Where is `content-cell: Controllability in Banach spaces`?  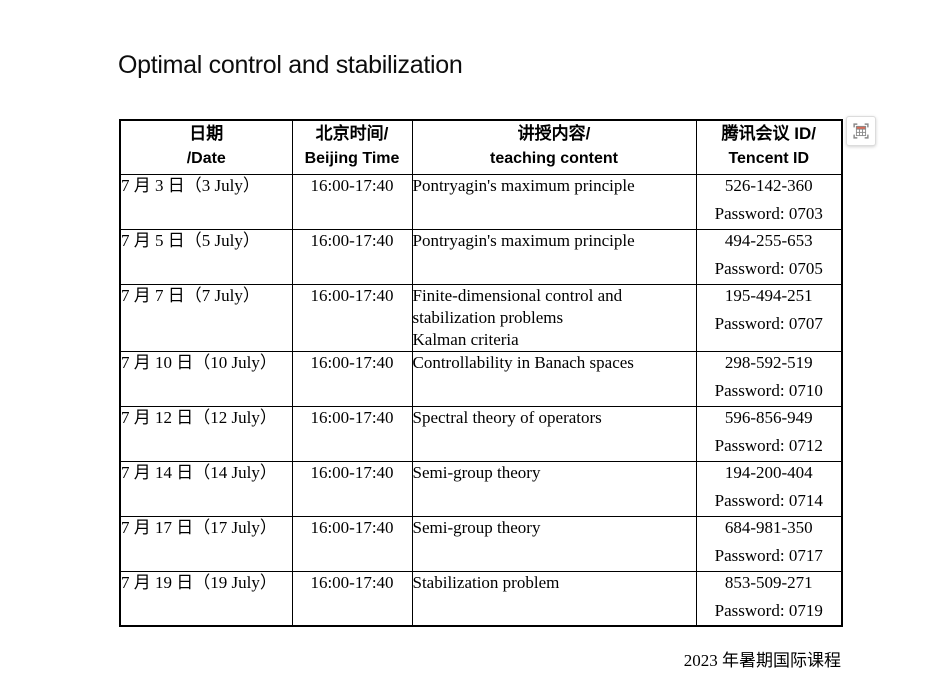 content-cell: Controllability in Banach spaces is located at coordinates (554, 378).